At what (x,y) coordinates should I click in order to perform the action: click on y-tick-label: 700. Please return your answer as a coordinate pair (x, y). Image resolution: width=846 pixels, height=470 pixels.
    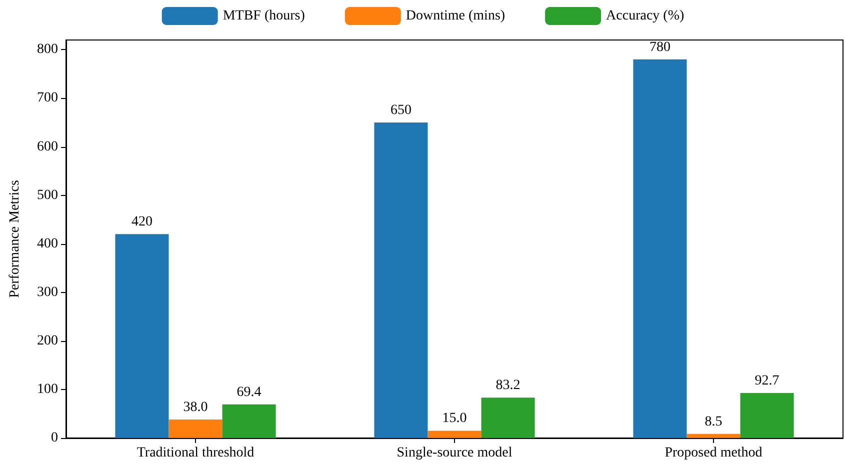
    Looking at the image, I should click on (47, 98).